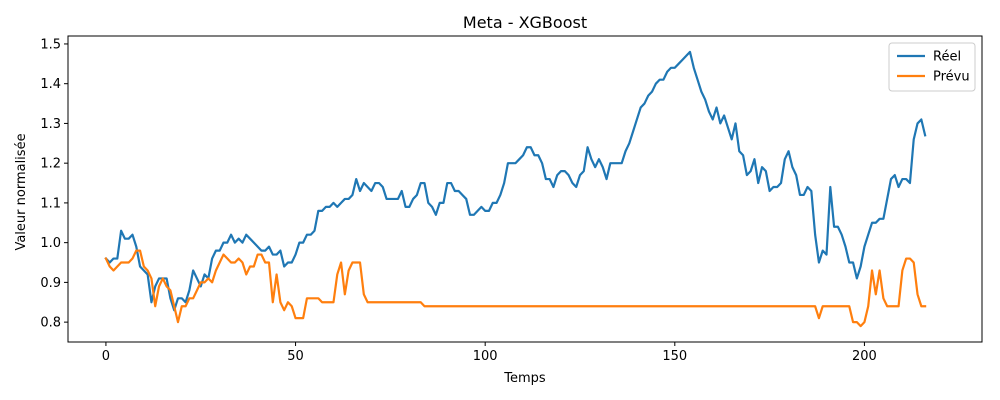  Describe the element at coordinates (50, 164) in the screenshot. I see `y-tick-label: 1.2` at that location.